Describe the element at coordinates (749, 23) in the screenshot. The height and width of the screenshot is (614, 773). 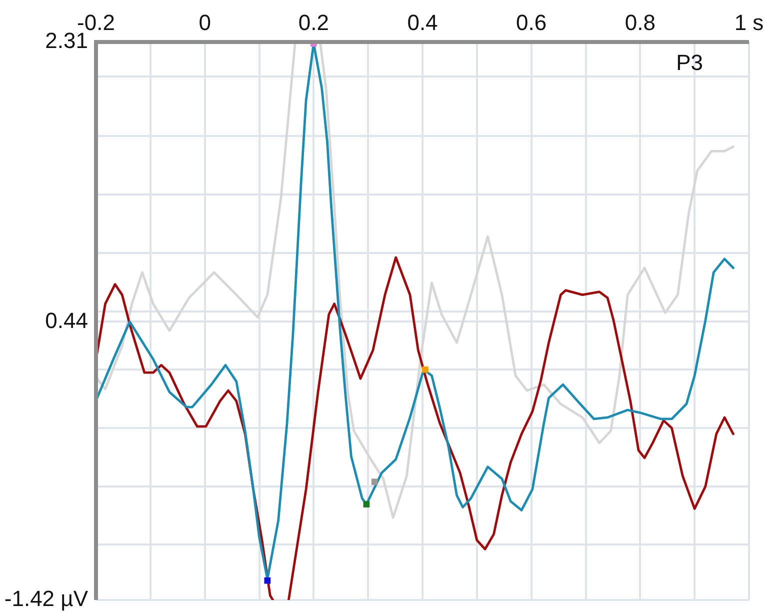
I see `x-tick-label: 1 s` at that location.